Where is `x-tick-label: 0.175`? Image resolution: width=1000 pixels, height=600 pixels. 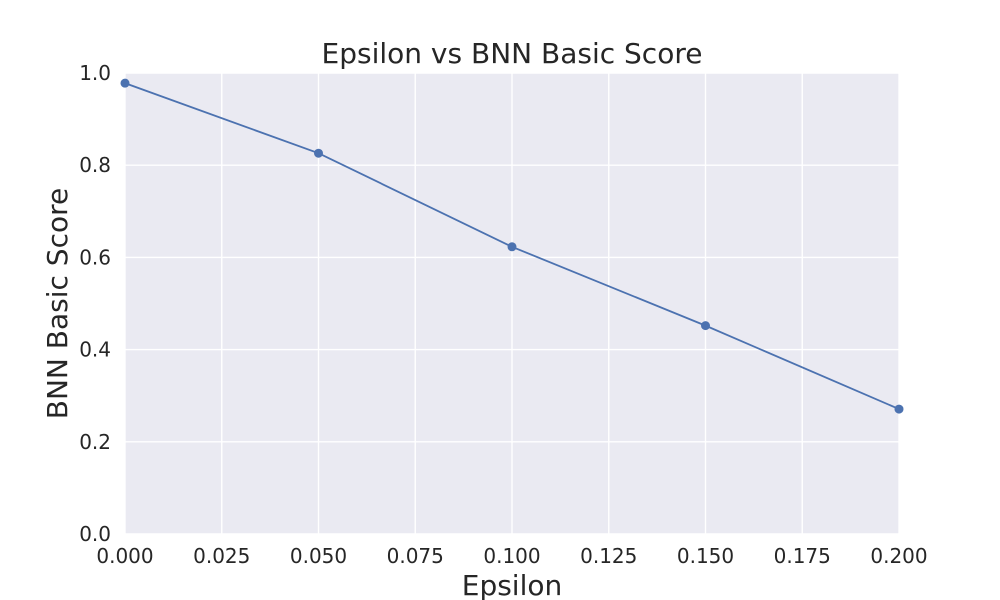 x-tick-label: 0.175 is located at coordinates (802, 556).